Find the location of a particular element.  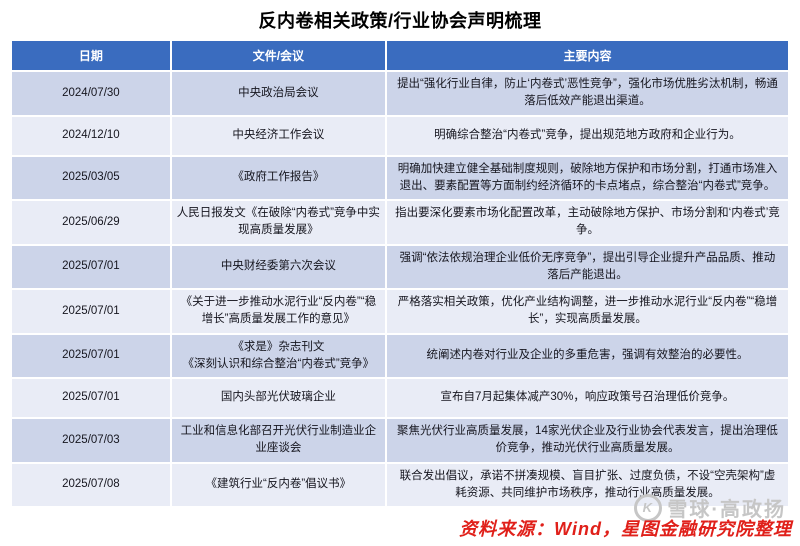

cell-date: 2025/07/03 is located at coordinates (91, 440).